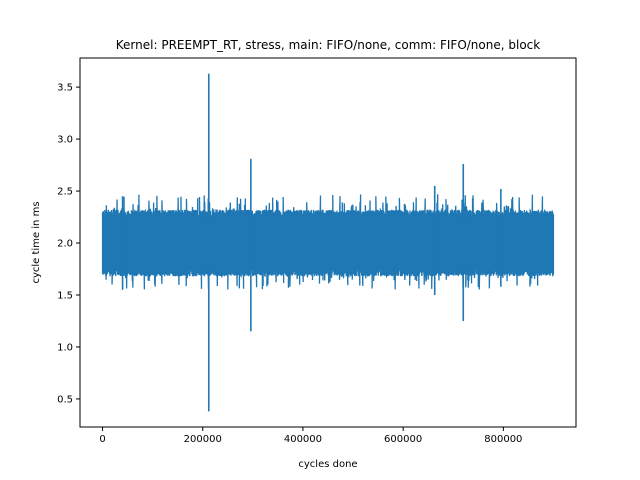  What do you see at coordinates (65, 140) in the screenshot?
I see `y-tick-label: 3.0` at bounding box center [65, 140].